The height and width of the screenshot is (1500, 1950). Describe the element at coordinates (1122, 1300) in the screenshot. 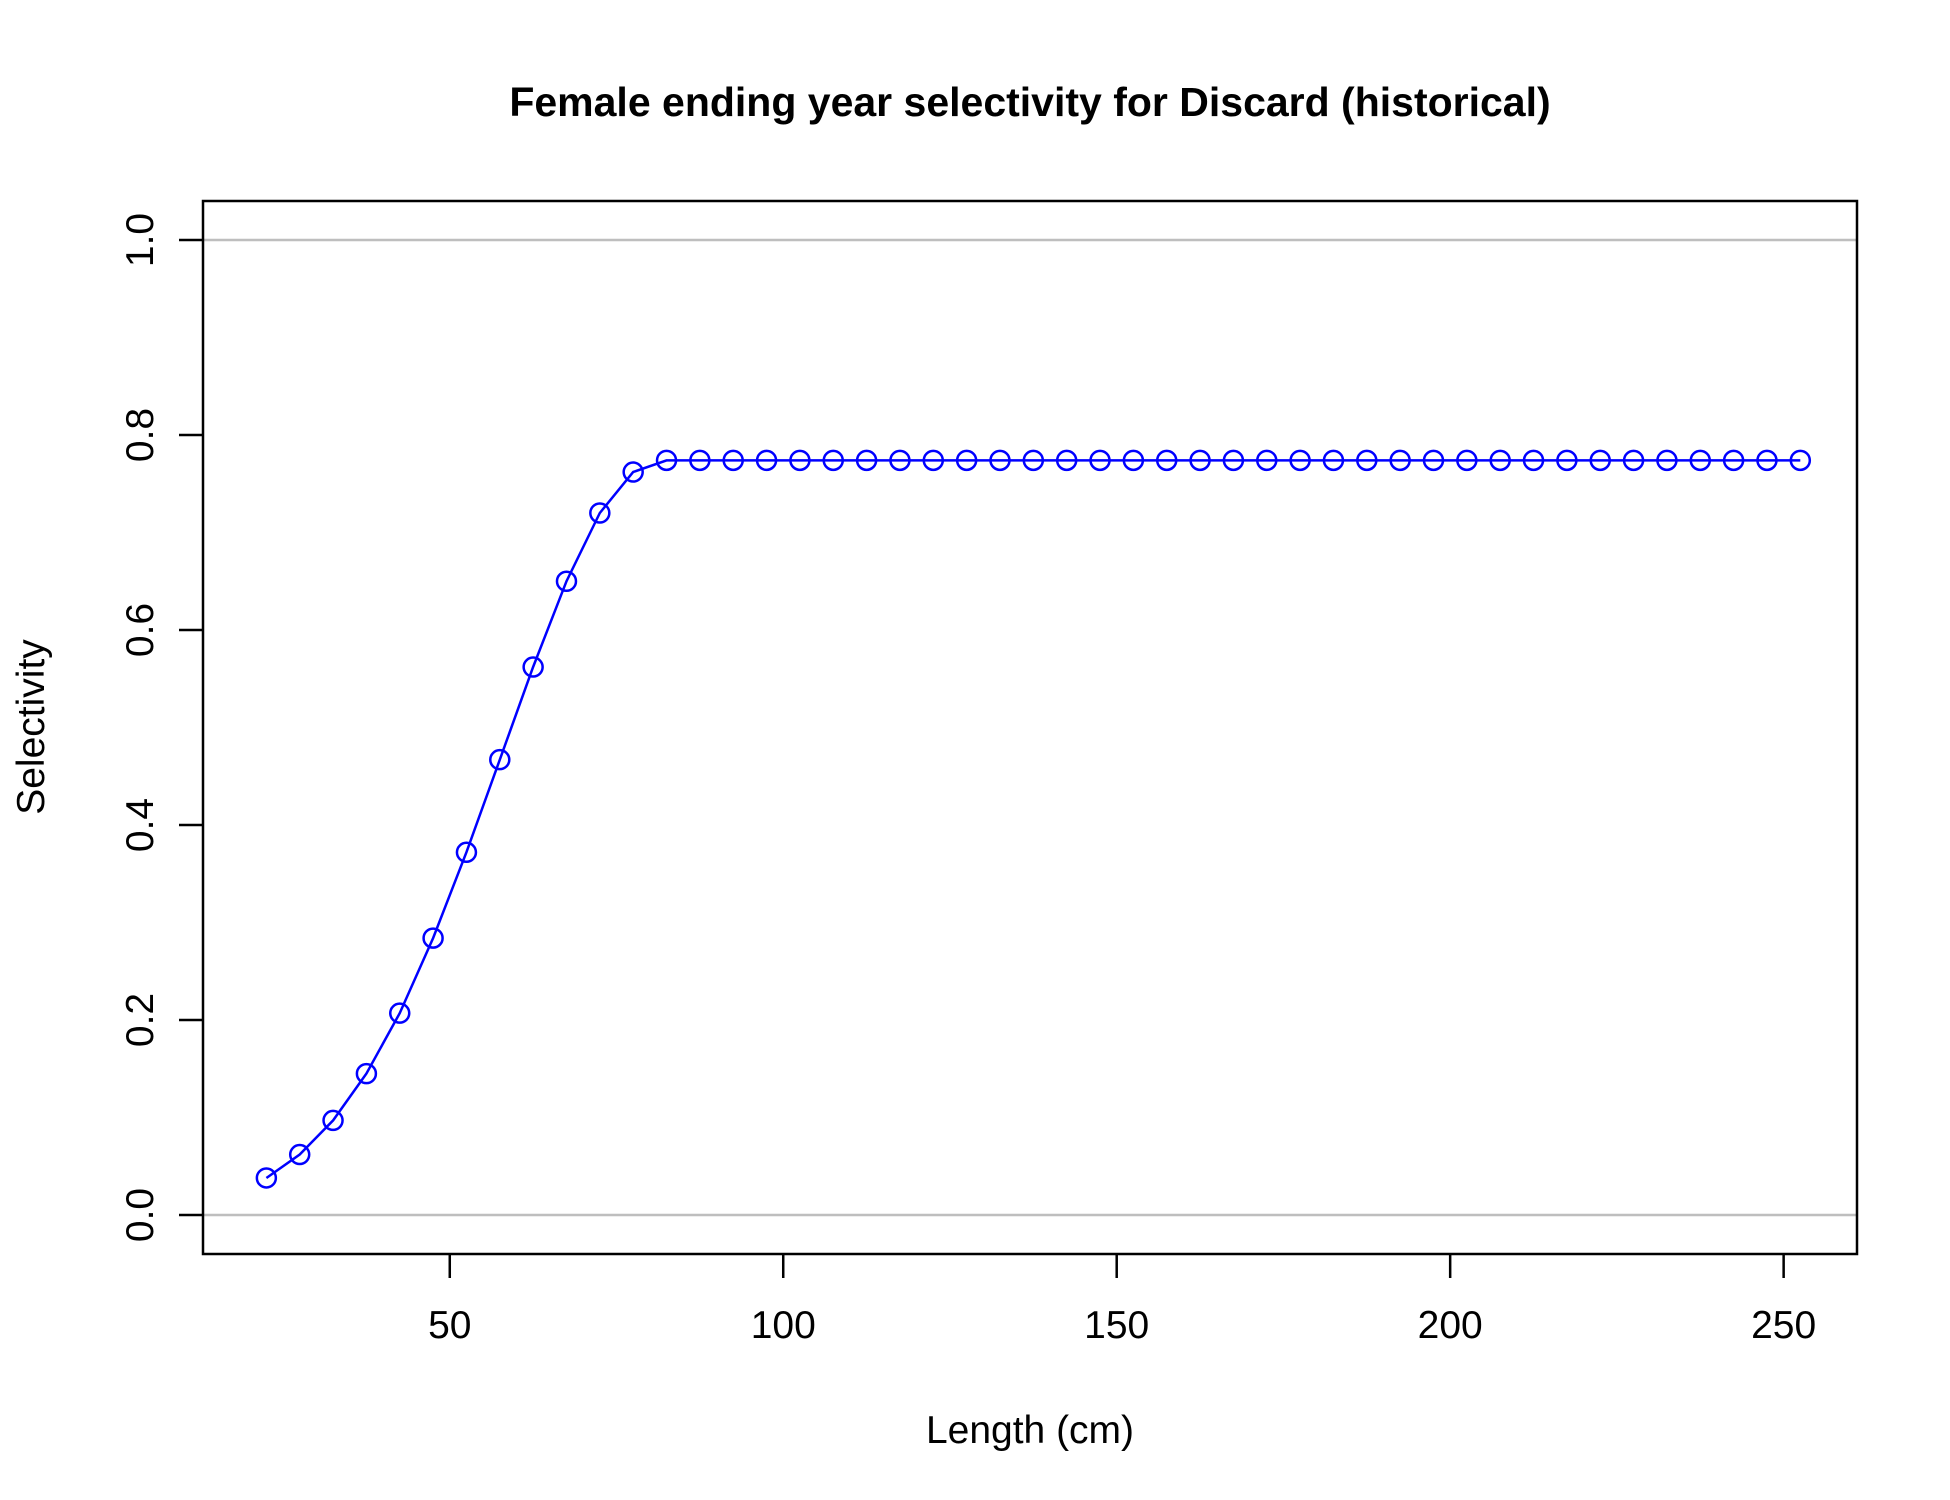

I see `x-axis: 50 100 150 200 250` at that location.